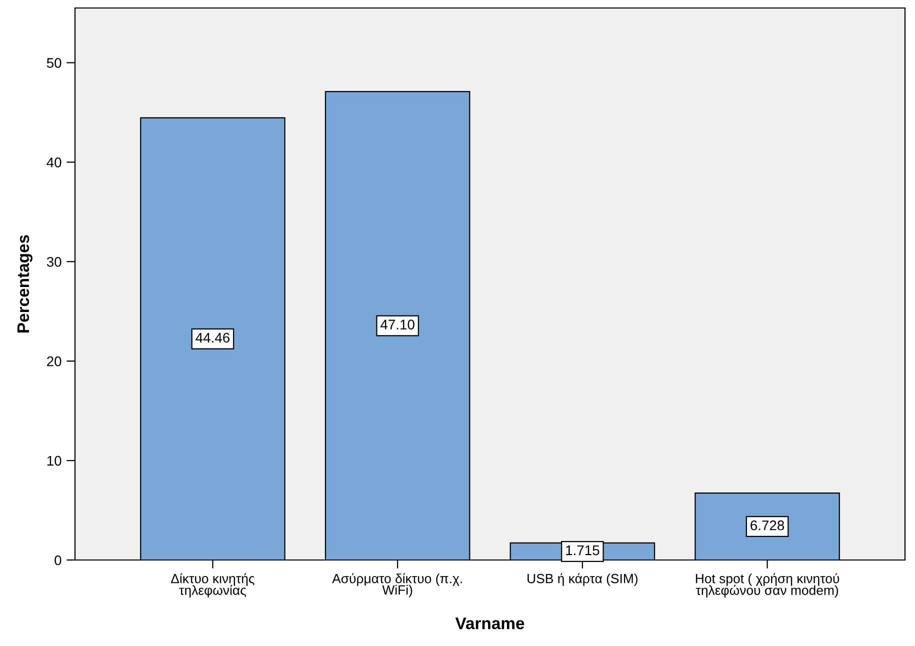 The image size is (915, 646). Describe the element at coordinates (397, 585) in the screenshot. I see `x-tick-label: Ασύρματο δίκτυο (π.χ. WiFi)` at that location.